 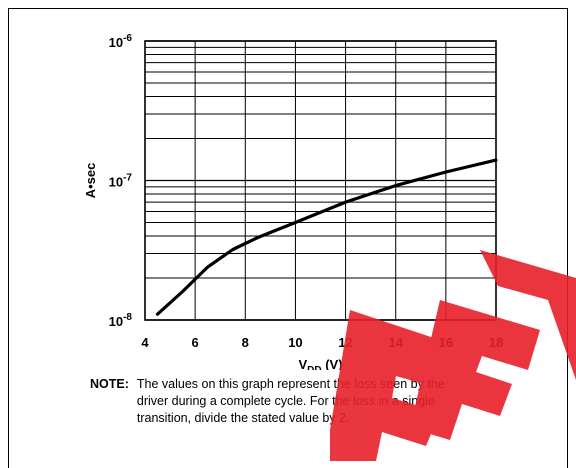 I want to click on x-tick-label: 4, so click(x=145, y=342).